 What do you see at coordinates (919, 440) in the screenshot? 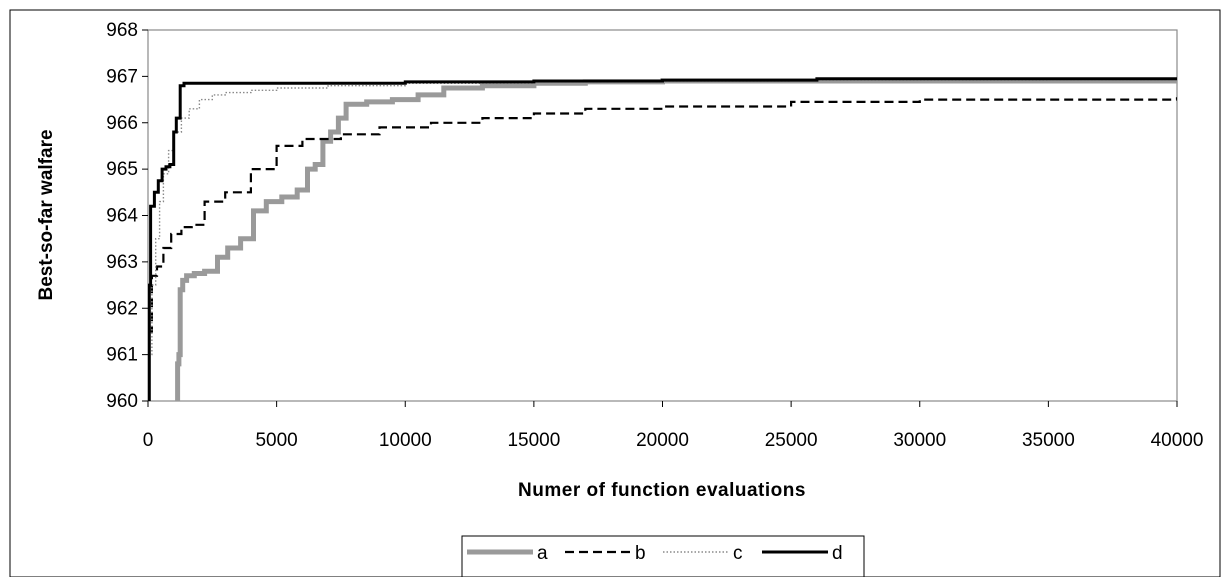
I see `x-tick-label: 30000` at bounding box center [919, 440].